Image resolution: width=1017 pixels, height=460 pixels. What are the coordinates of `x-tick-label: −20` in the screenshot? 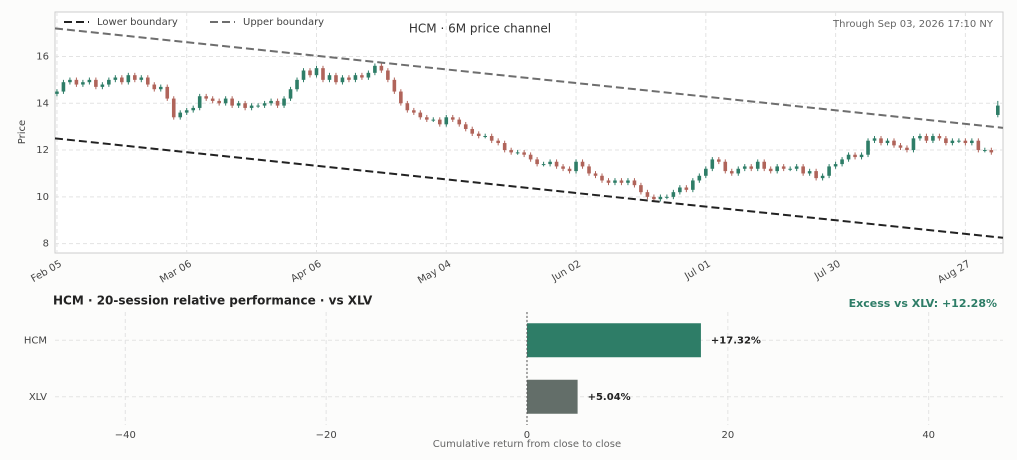 It's located at (326, 435).